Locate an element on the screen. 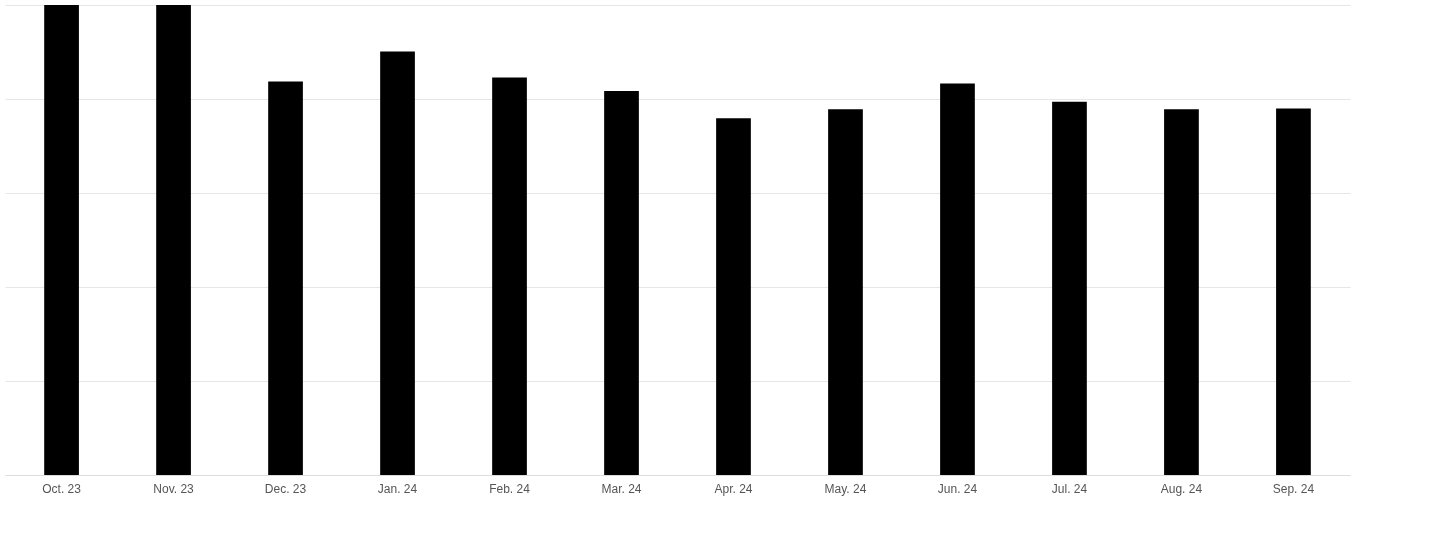  x-tick-label: May. 24 is located at coordinates (845, 488).